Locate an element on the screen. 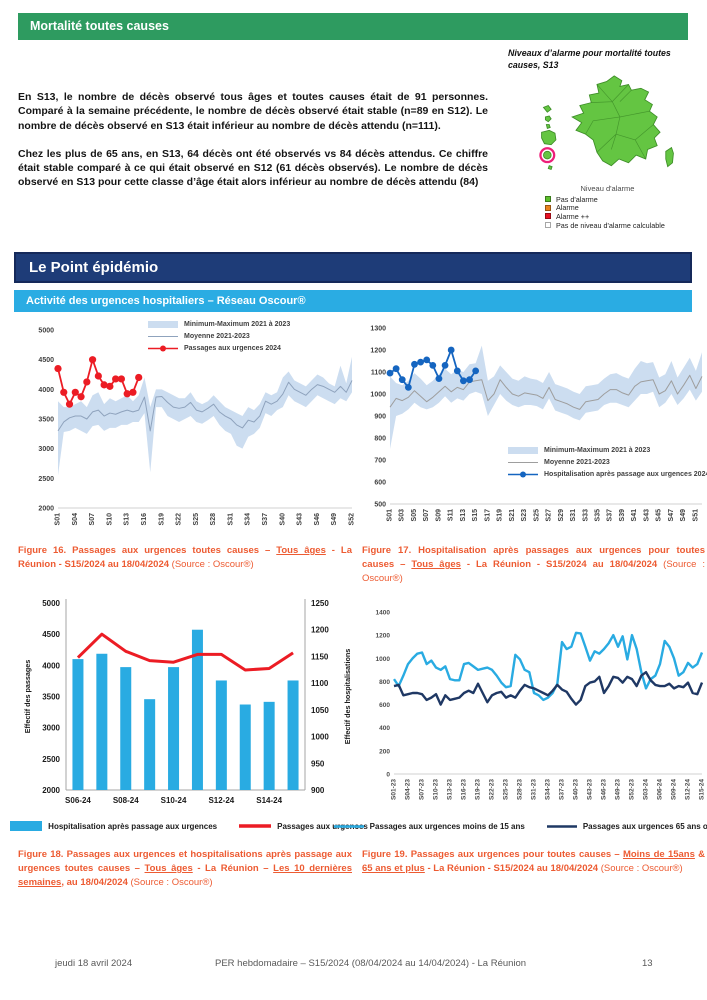 This screenshot has width=707, height=1000. left-axis-title: Effectif des passages is located at coordinates (27, 697).